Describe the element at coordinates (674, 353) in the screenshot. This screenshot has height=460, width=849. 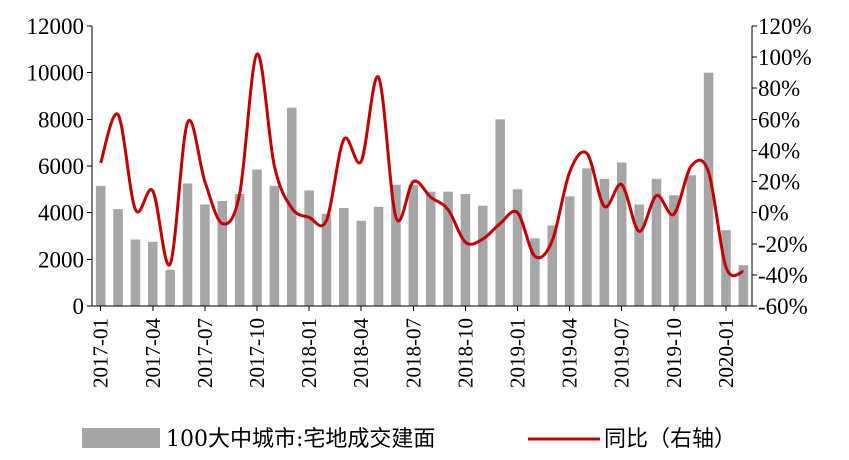
I see `x-tick-label: 2019-10` at that location.